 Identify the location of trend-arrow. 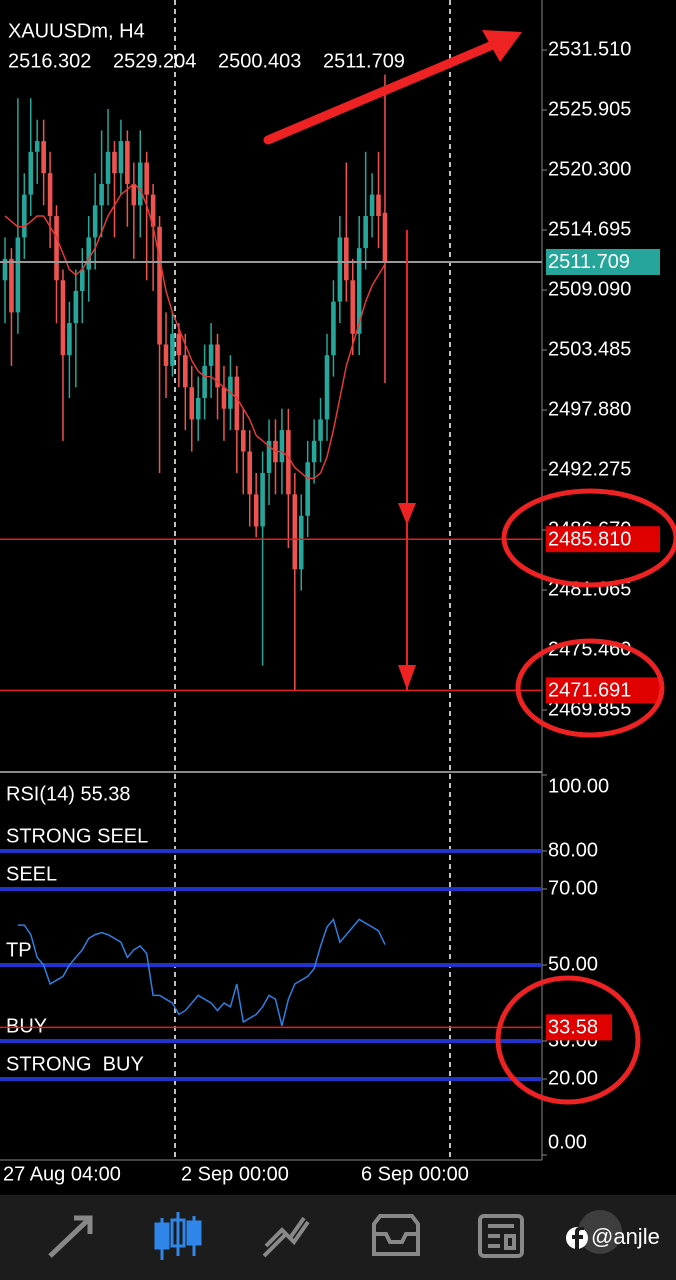
(381, 92).